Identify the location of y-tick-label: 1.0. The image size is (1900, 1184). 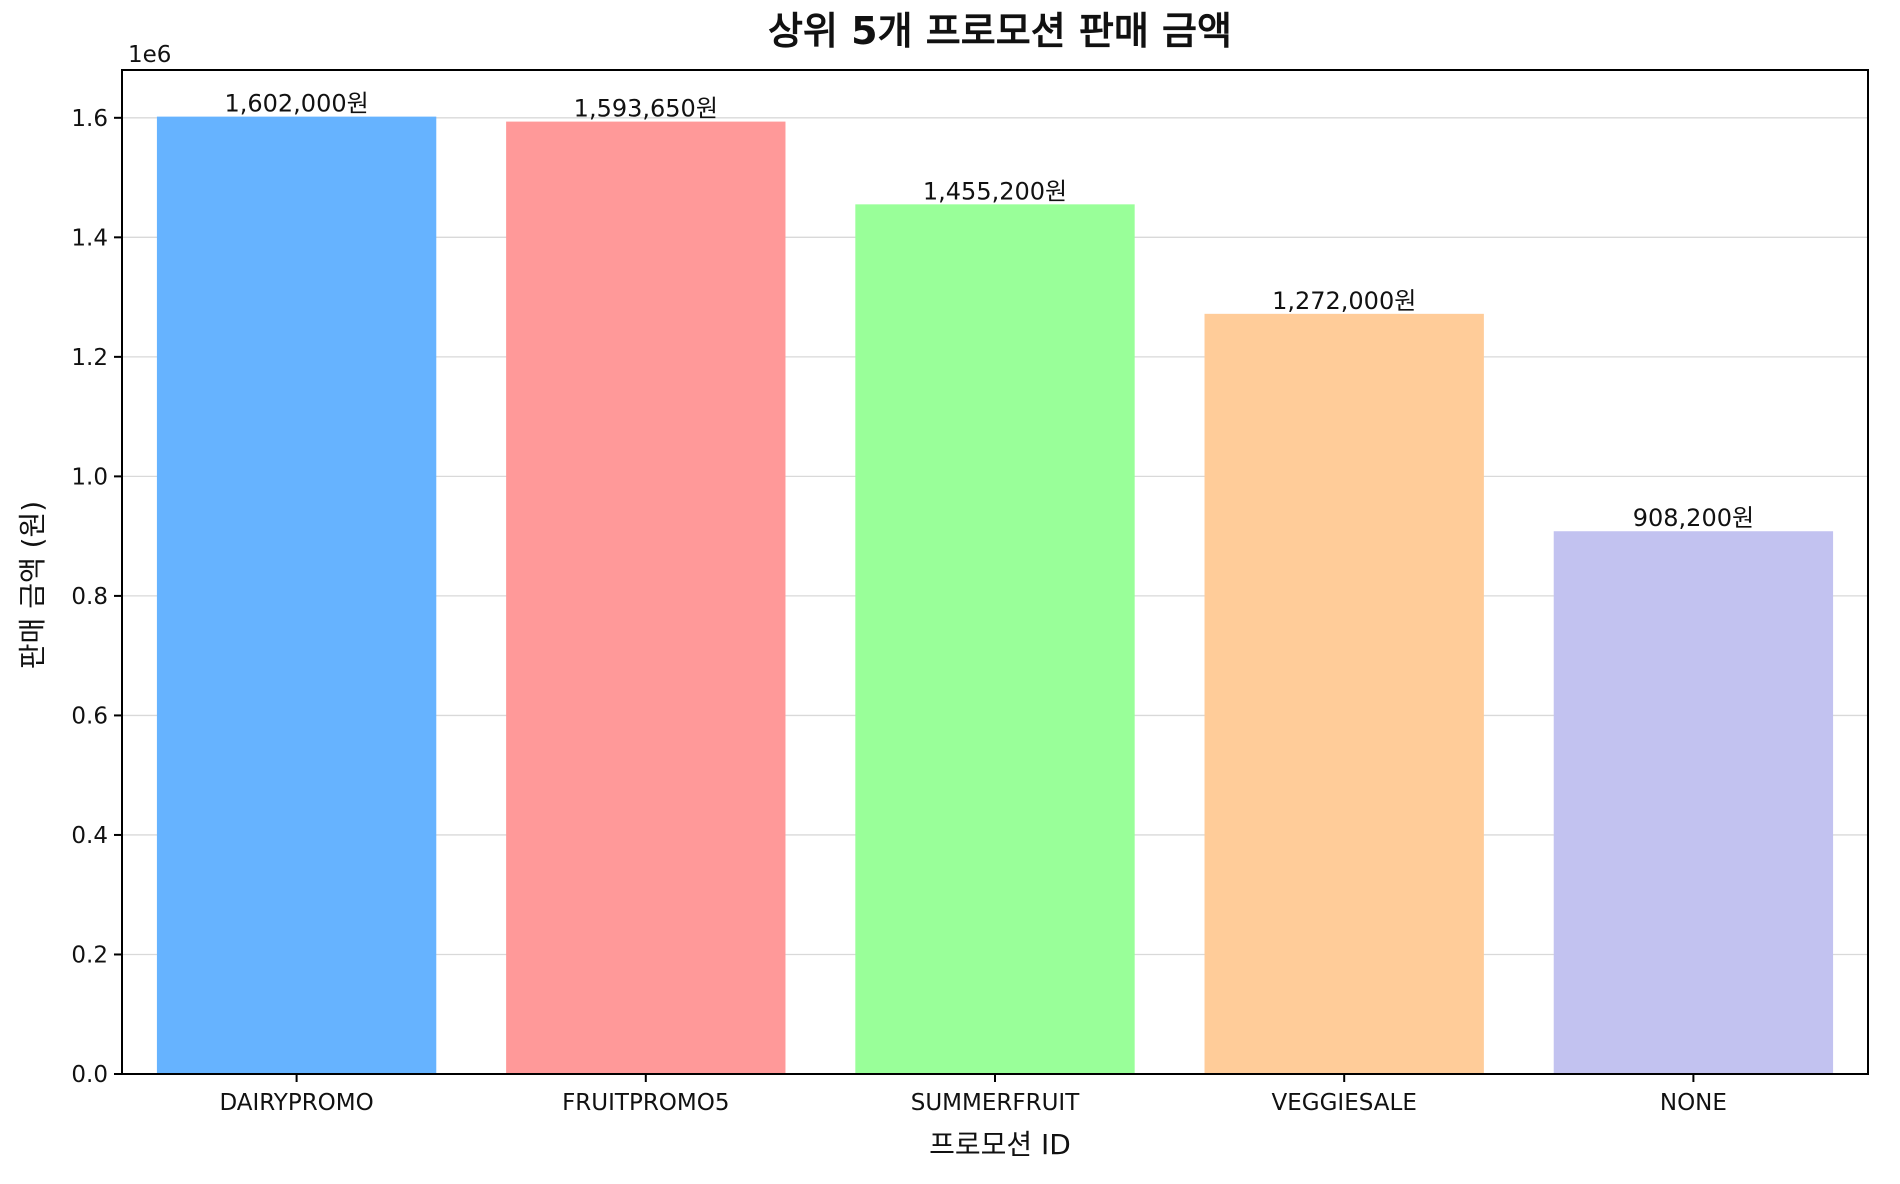
(89, 477).